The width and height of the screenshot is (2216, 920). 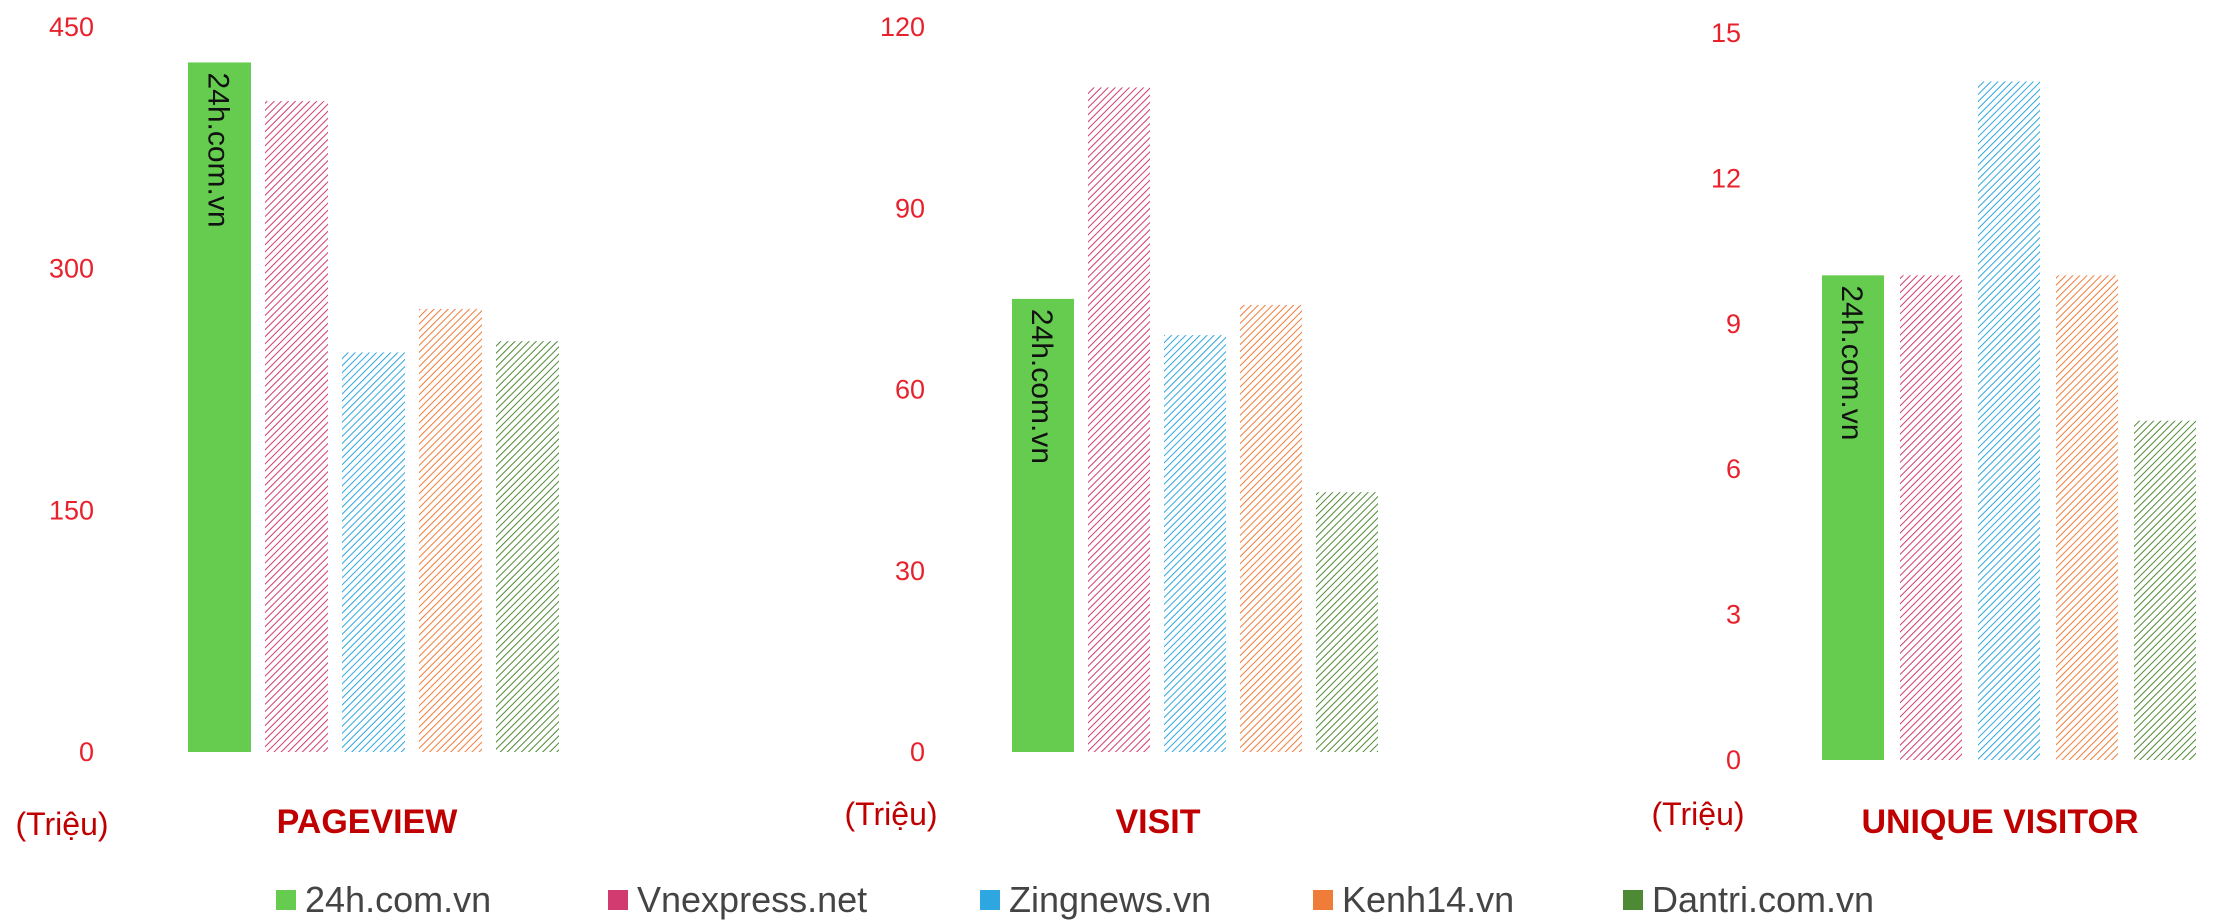 What do you see at coordinates (752, 899) in the screenshot?
I see `legend-label: Vnexpress.net` at bounding box center [752, 899].